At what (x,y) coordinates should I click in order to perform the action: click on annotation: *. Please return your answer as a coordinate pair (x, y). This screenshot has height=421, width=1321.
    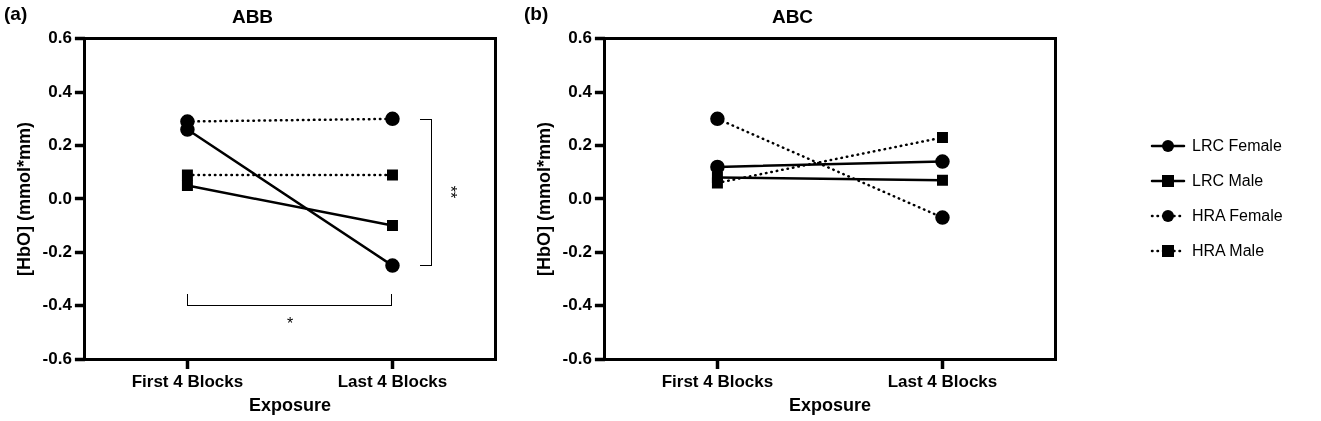
    Looking at the image, I should click on (290, 323).